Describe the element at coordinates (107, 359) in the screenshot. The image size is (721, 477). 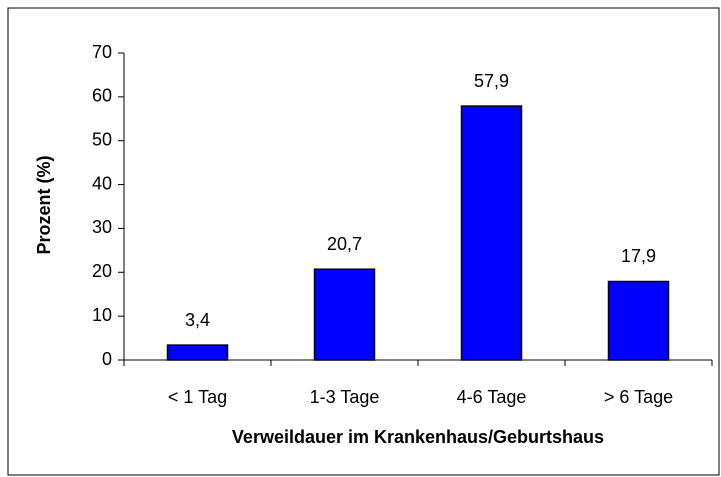
I see `y-tick-label: 0` at that location.